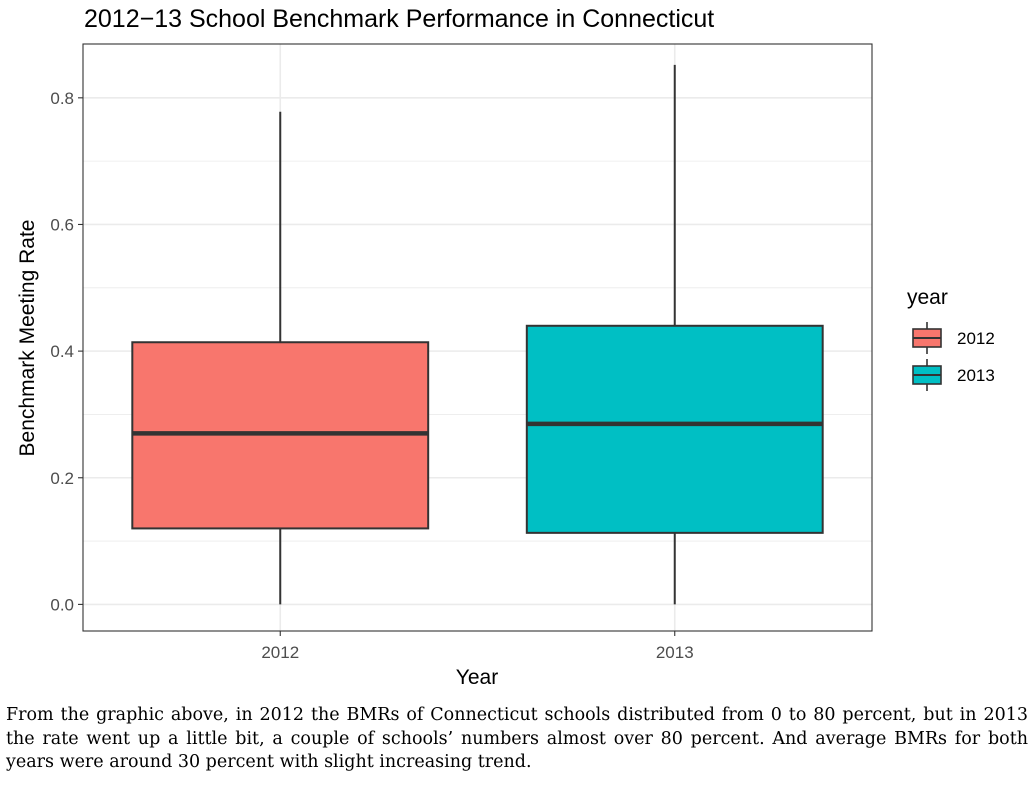 The width and height of the screenshot is (1031, 797). Describe the element at coordinates (62, 98) in the screenshot. I see `y-tick-label: 0.8` at that location.